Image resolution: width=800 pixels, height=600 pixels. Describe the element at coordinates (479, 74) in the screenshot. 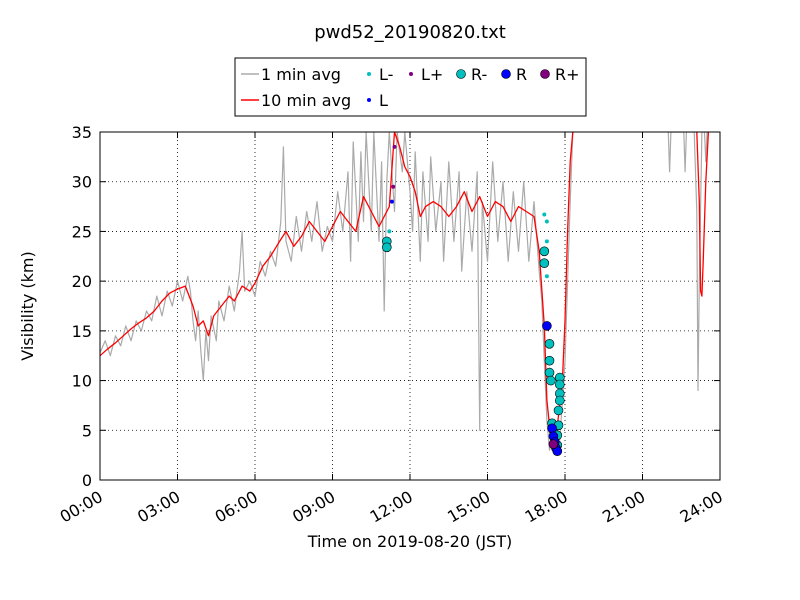

I see `legend-label: R-` at that location.